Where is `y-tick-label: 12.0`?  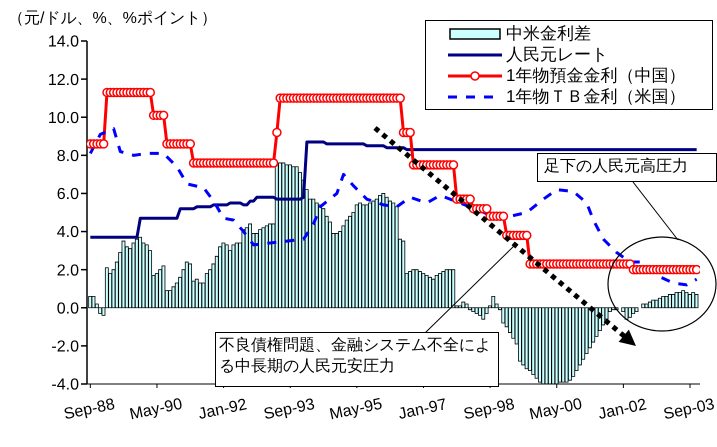 y-tick-label: 12.0 is located at coordinates (64, 80).